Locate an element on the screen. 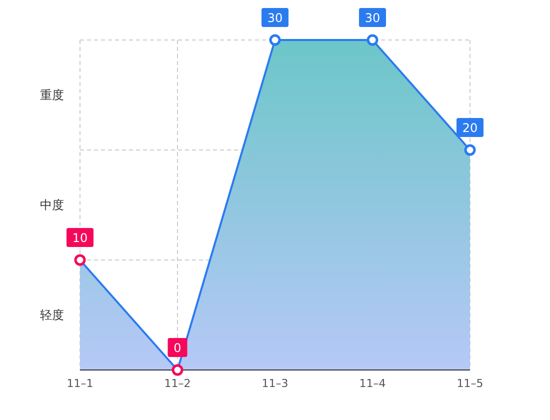 The width and height of the screenshot is (550, 420). x-tick-label: 11–3 is located at coordinates (275, 383).